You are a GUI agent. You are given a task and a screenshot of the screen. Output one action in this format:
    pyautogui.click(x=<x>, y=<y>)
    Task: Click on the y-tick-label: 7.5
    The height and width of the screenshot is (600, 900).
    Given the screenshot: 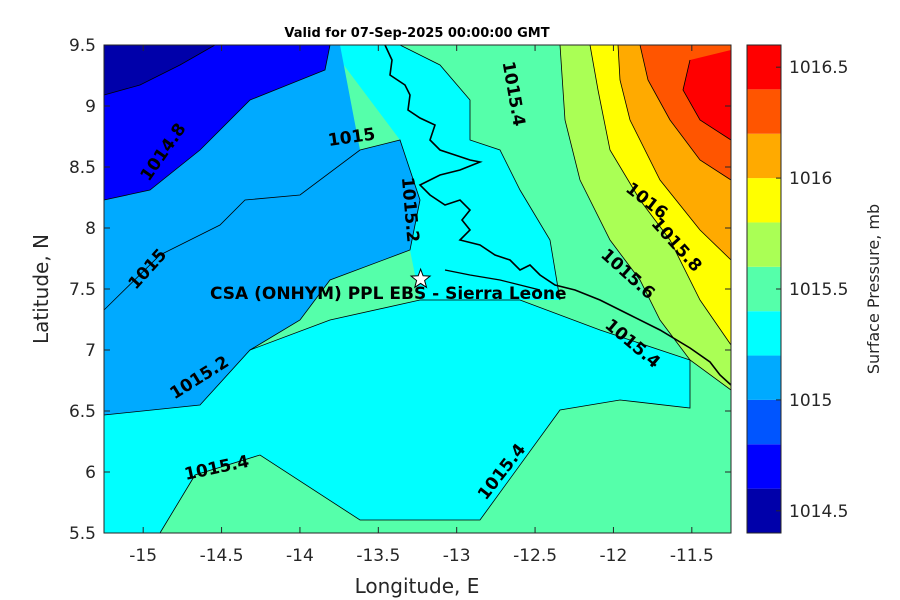 What is the action you would take?
    pyautogui.click(x=82, y=290)
    